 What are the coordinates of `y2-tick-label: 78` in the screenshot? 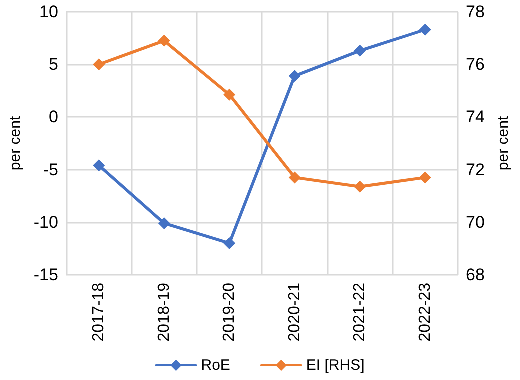 It's located at (475, 12).